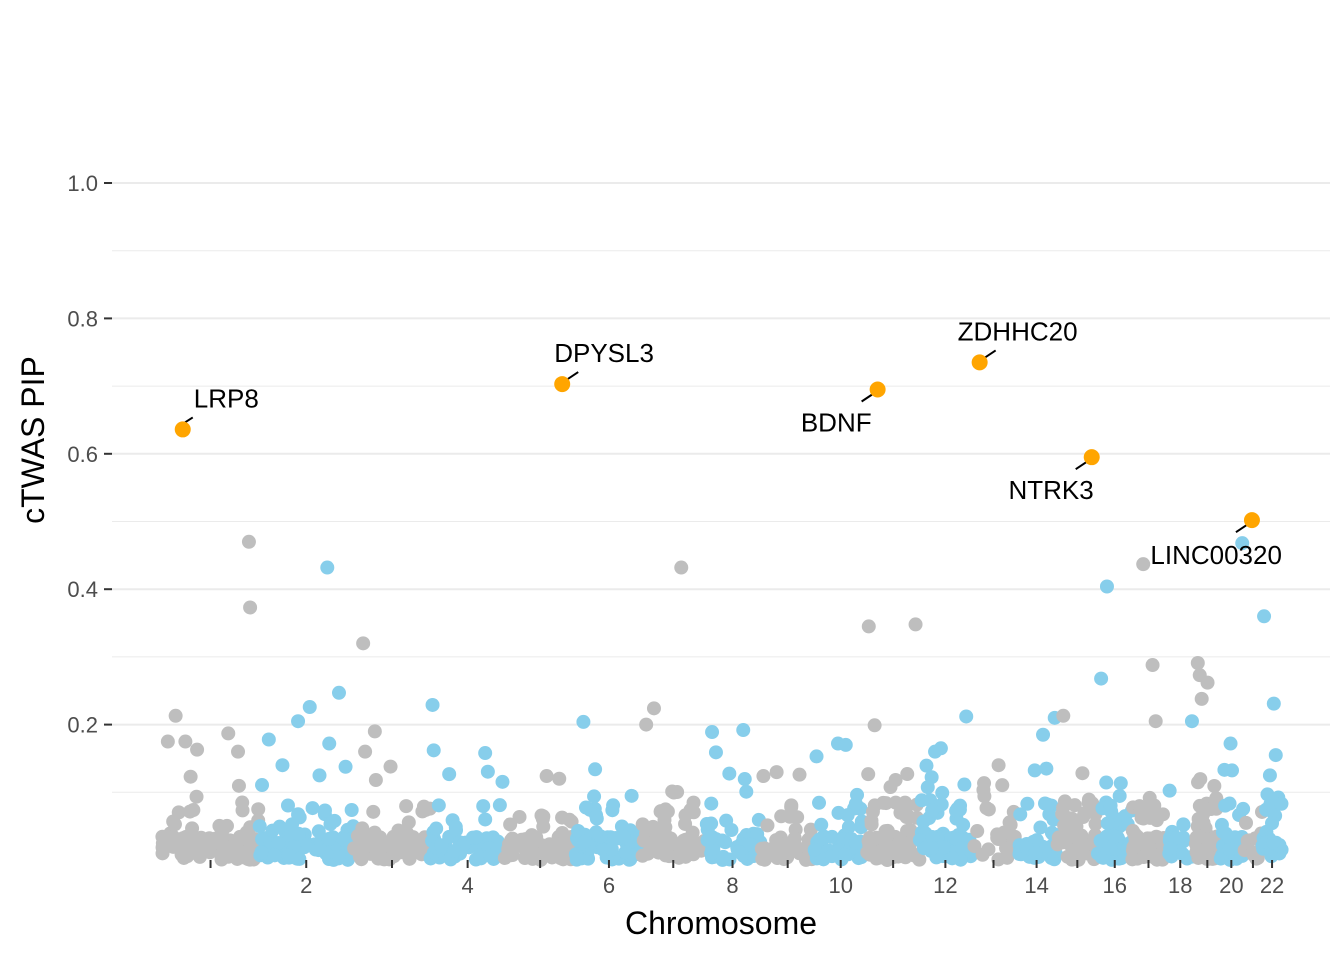 The image size is (1344, 960). What do you see at coordinates (721, 923) in the screenshot?
I see `x-axis-title: Chromosome` at bounding box center [721, 923].